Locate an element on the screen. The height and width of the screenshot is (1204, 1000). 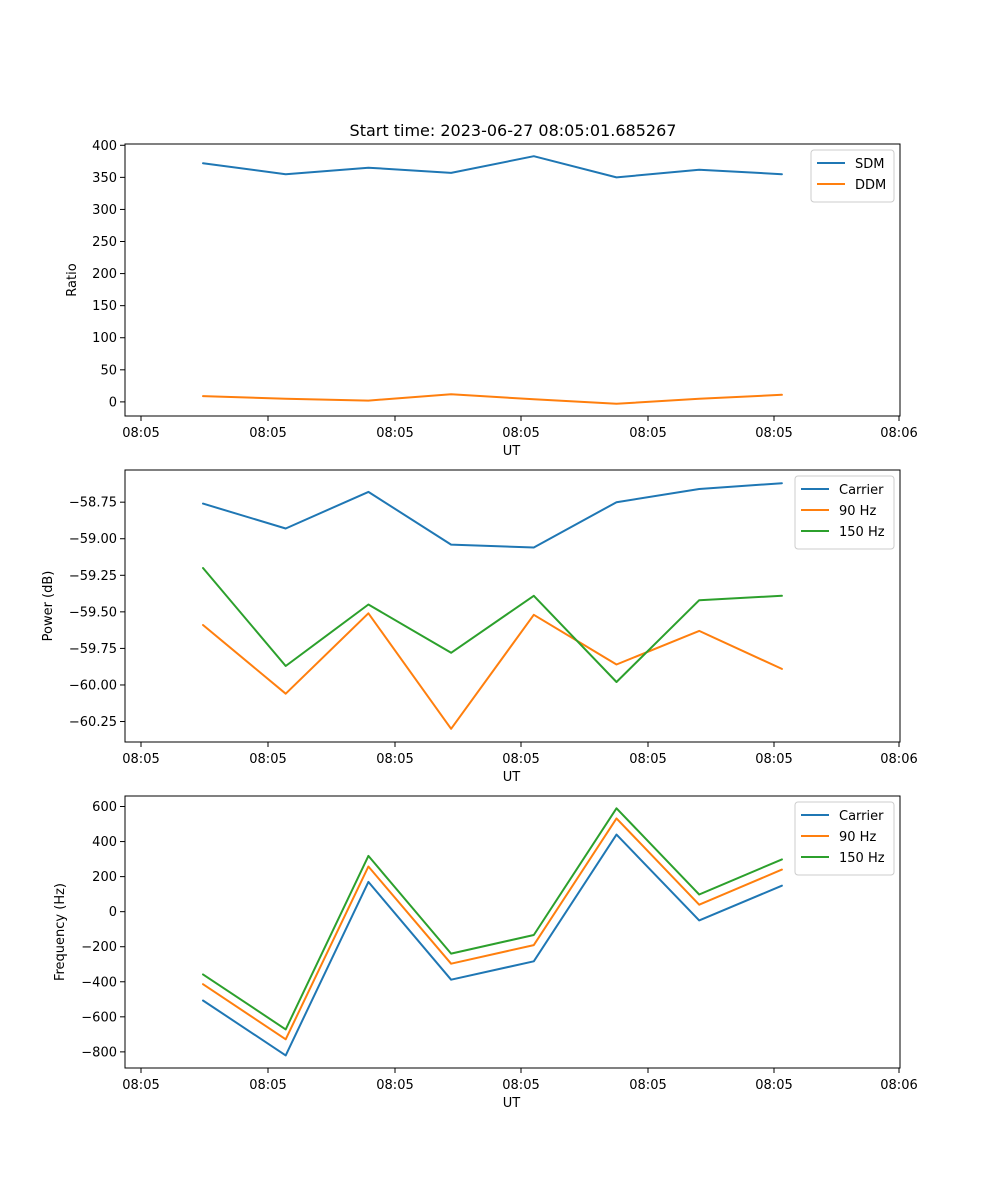
series-line-ddm is located at coordinates (492, 399).